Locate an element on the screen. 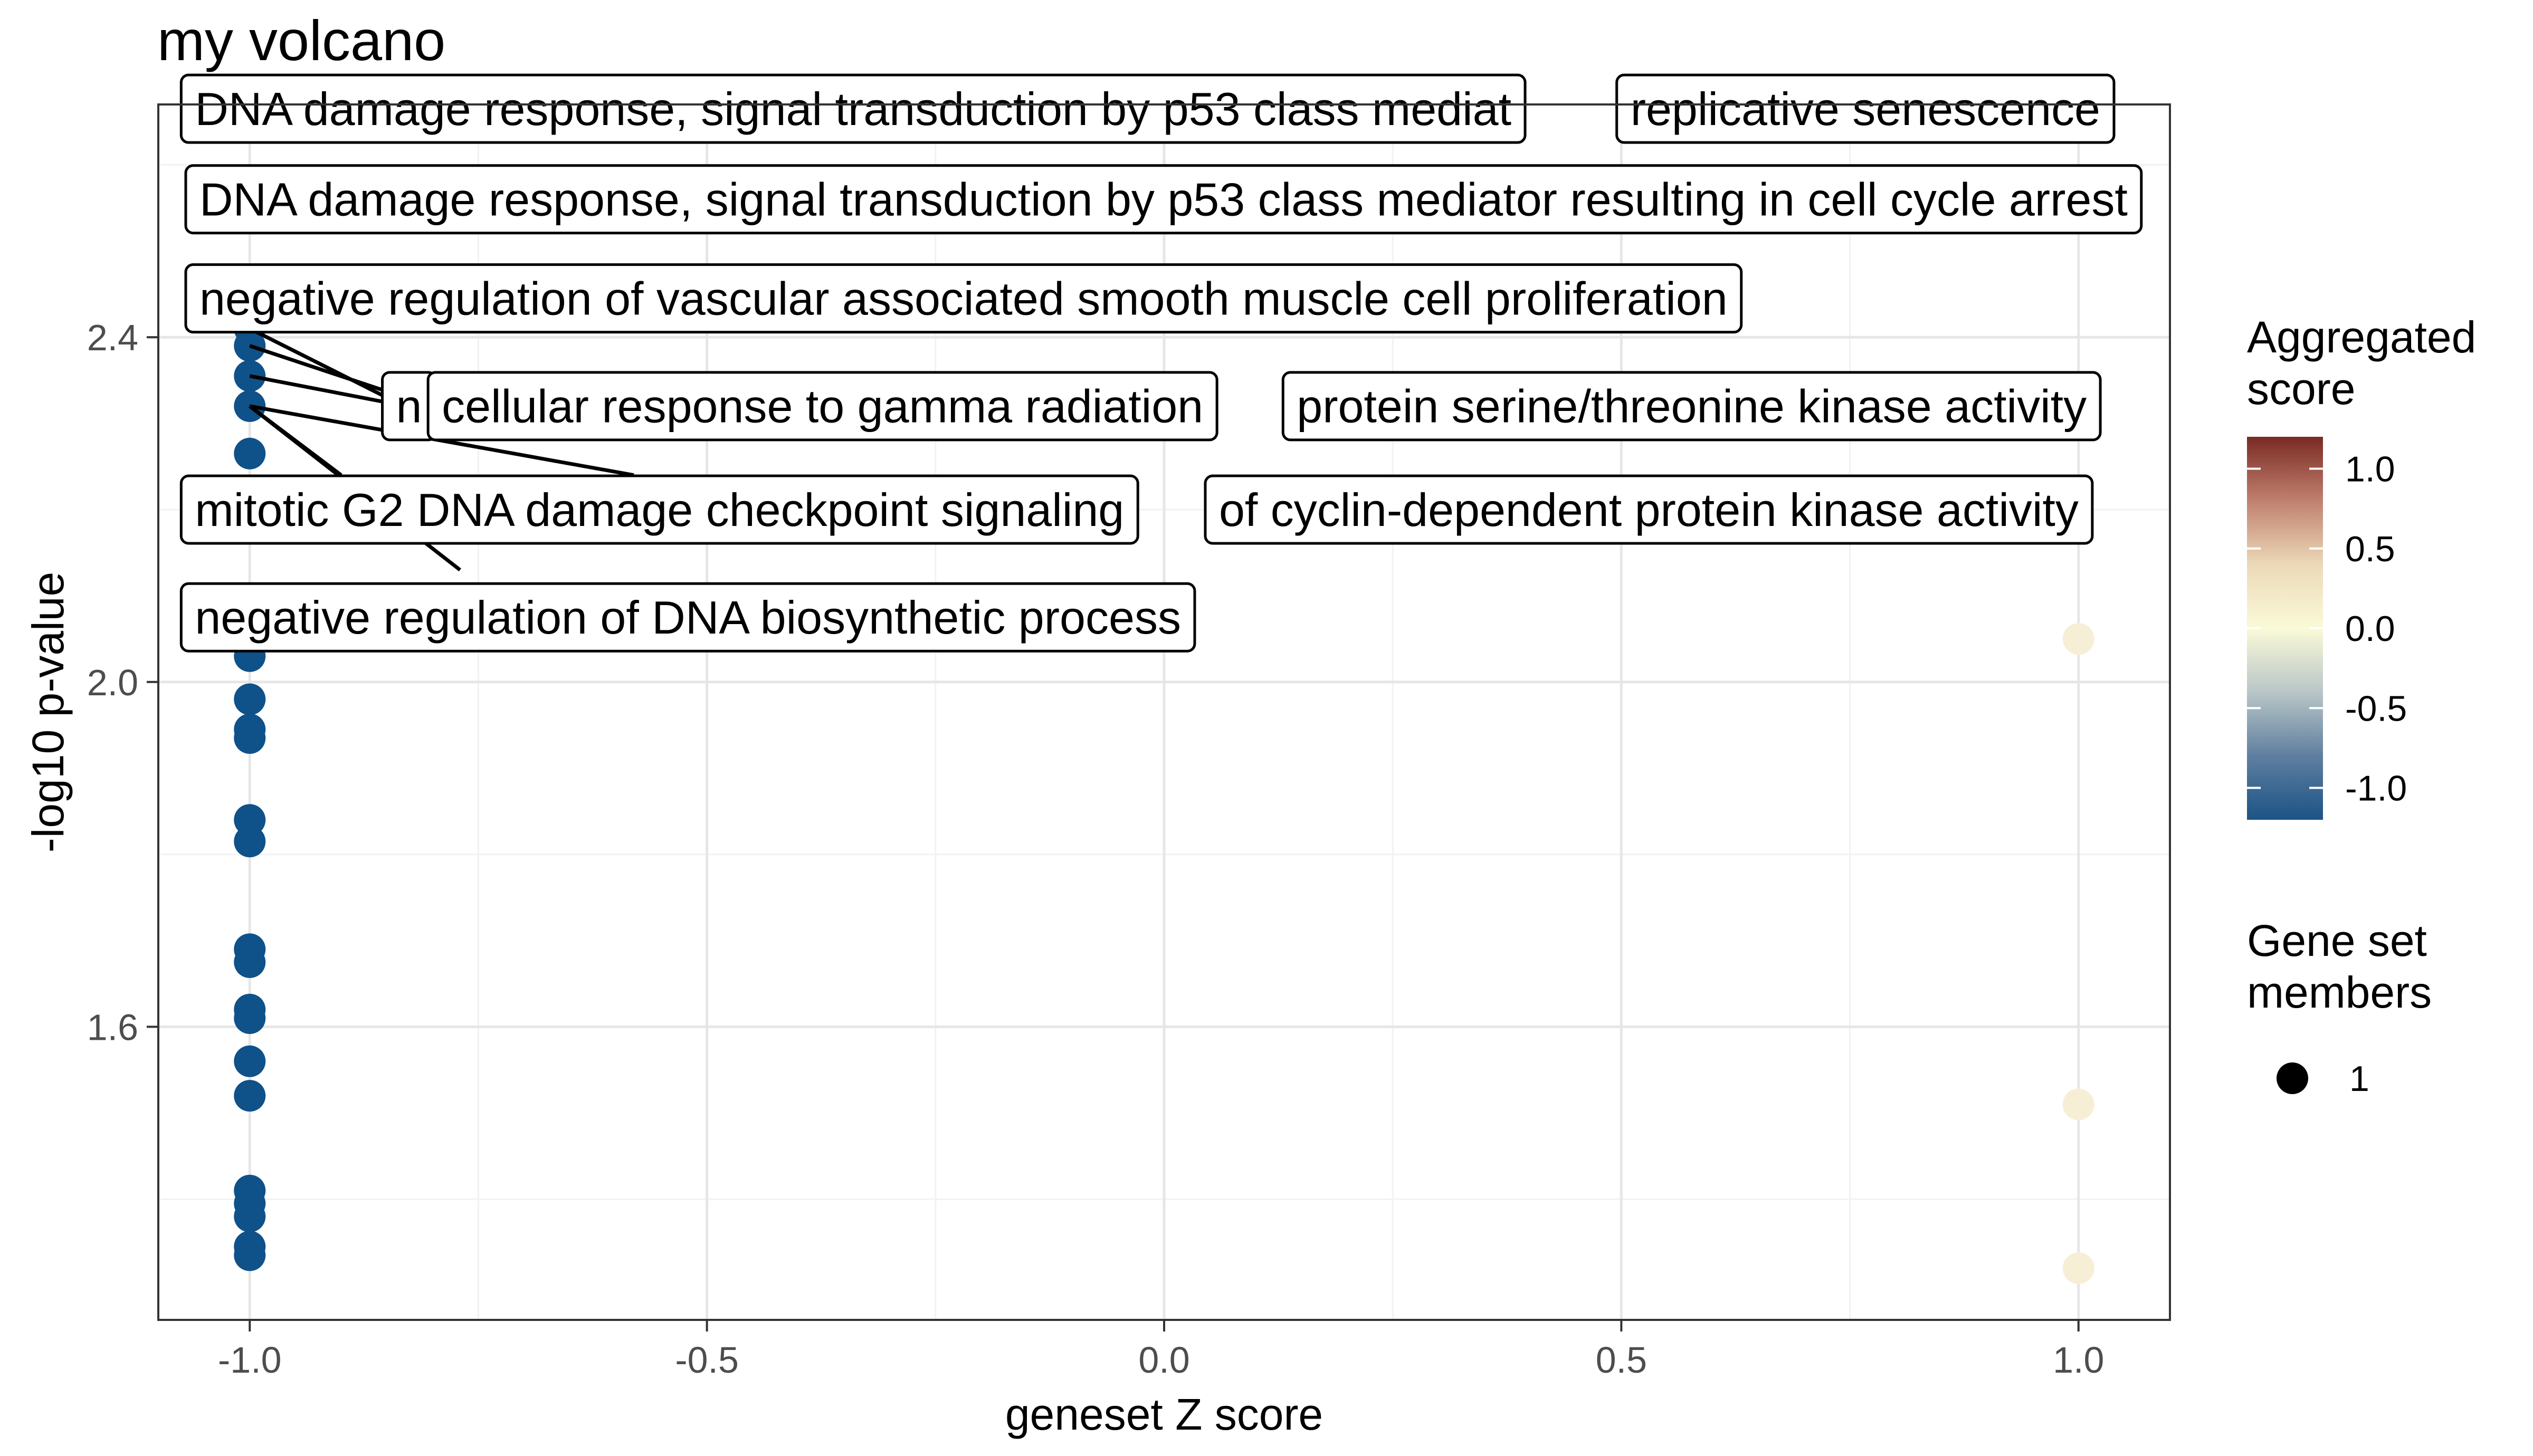 This screenshot has height=1456, width=2533. point-label: protein serine/threonine kinase activity is located at coordinates (1691, 406).